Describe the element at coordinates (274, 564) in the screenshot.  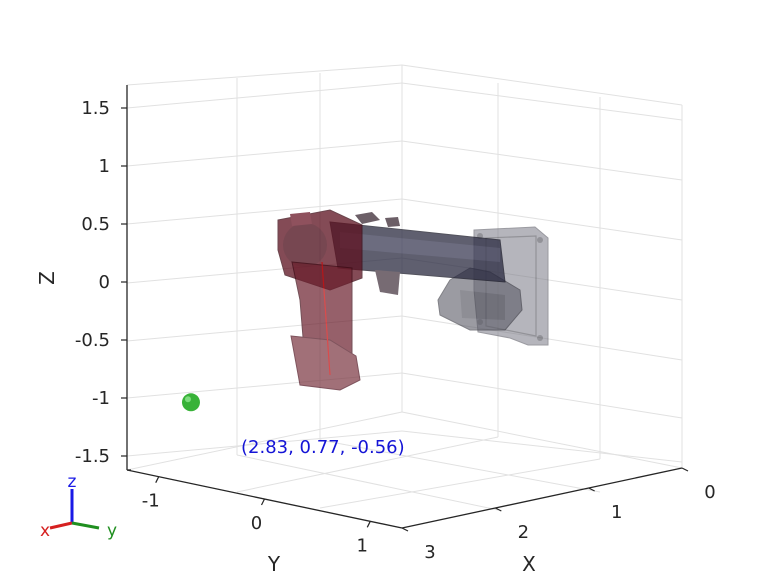
I see `y-axis-label: Y` at that location.